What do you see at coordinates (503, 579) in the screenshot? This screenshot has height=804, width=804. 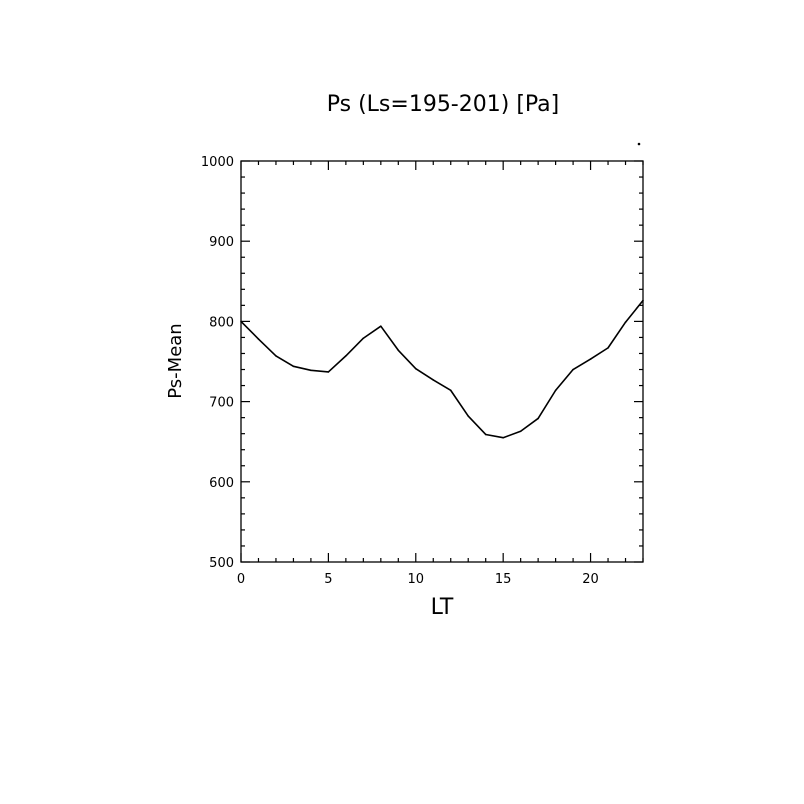 I see `x-tick-label: 15` at bounding box center [503, 579].